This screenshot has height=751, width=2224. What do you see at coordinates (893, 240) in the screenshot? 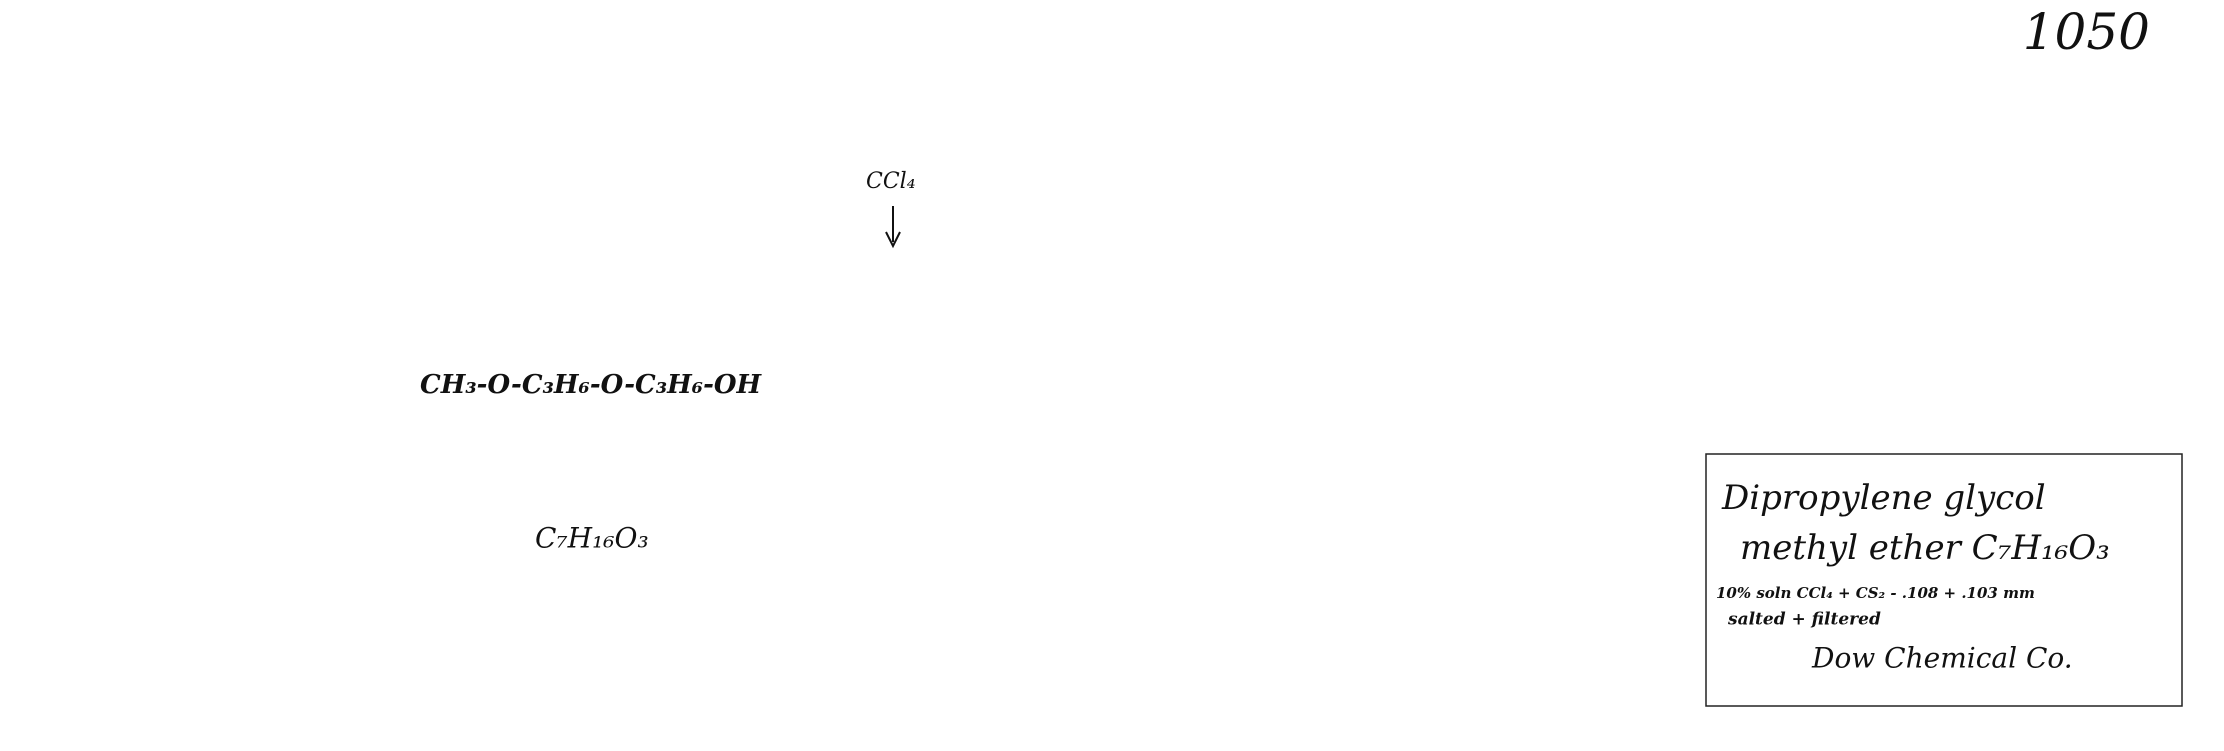
I see `arrow-head` at bounding box center [893, 240].